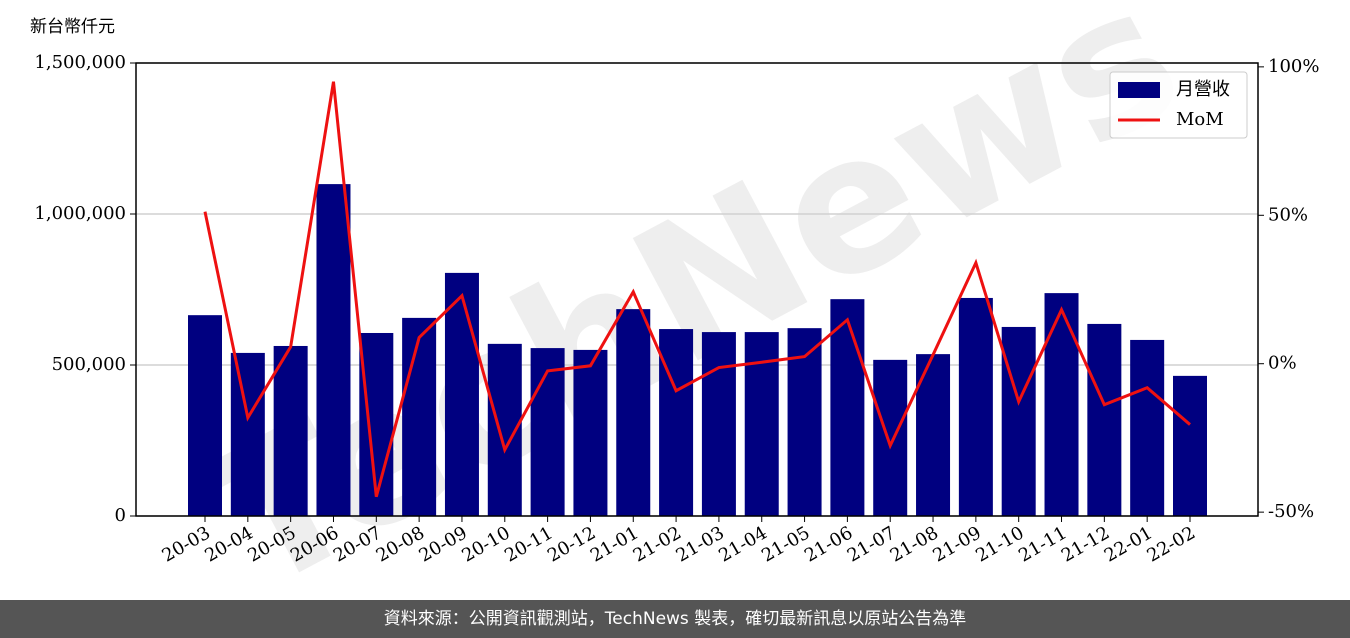 This screenshot has width=1350, height=638. I want to click on x-tick-label: 21-06, so click(828, 544).